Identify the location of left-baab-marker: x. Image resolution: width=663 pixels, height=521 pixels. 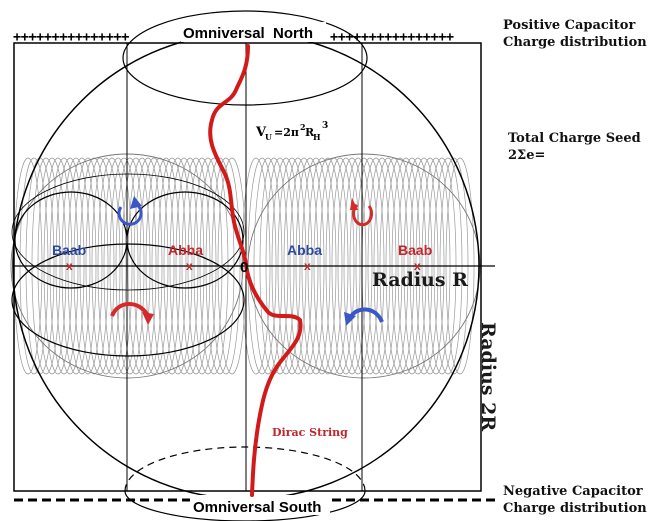
(69, 266).